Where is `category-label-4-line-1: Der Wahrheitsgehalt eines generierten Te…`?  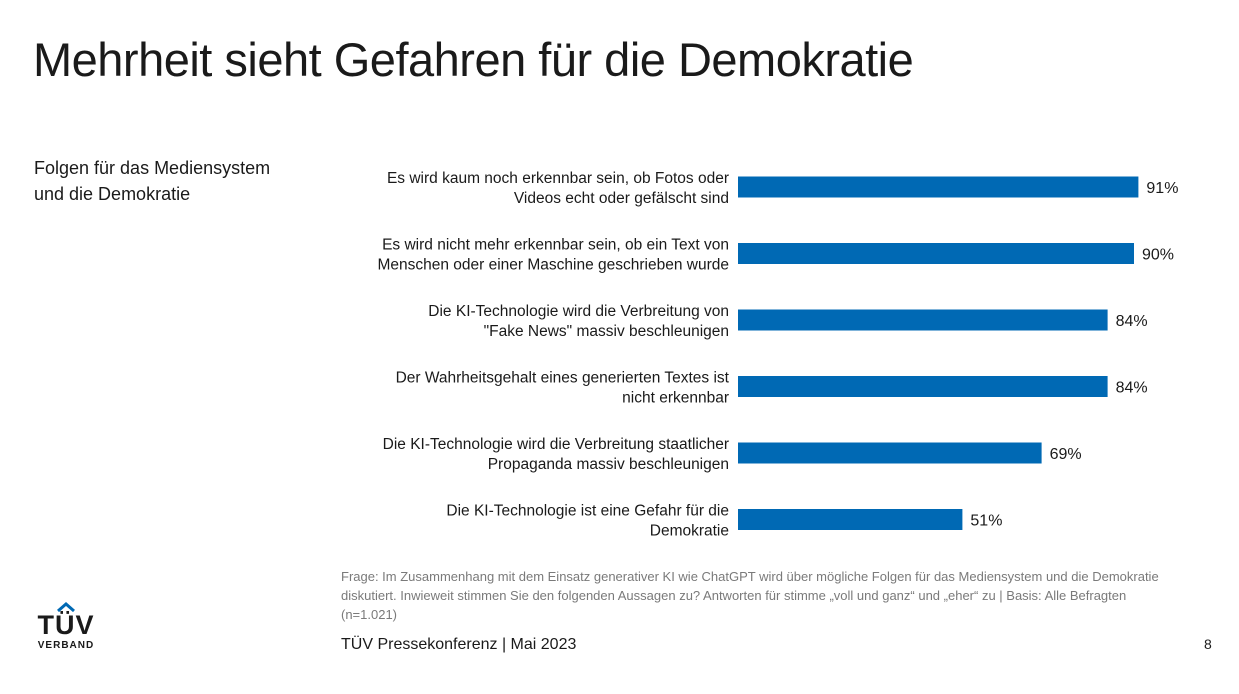
category-label-4-line-1: Der Wahrheitsgehalt eines generierten Te… is located at coordinates (563, 378).